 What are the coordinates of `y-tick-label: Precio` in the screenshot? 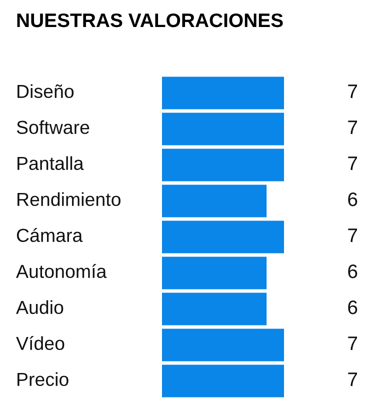 It's located at (43, 379).